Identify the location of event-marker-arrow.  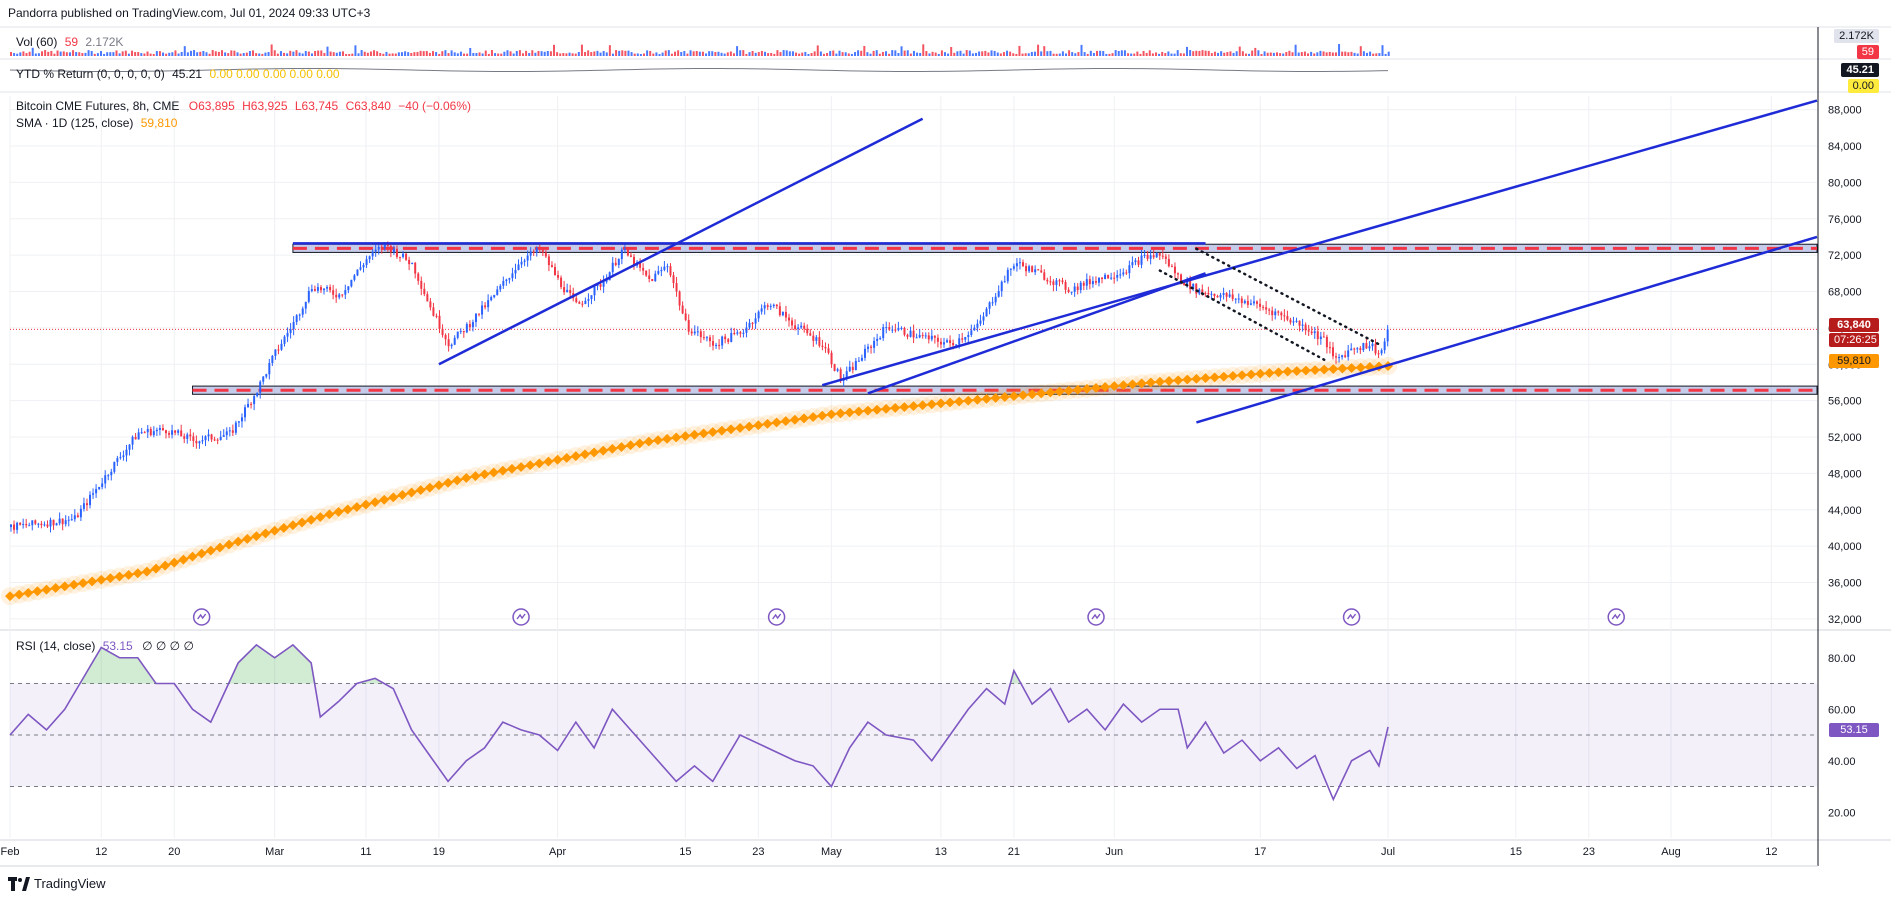
(777, 616).